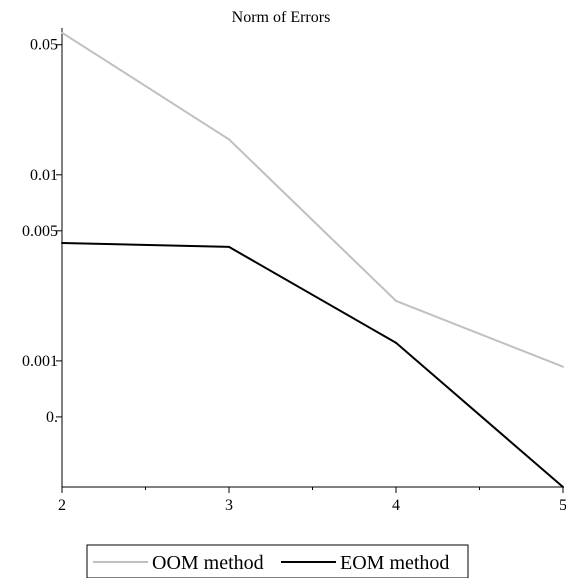  What do you see at coordinates (44, 175) in the screenshot?
I see `y-tick-label: 0.01` at bounding box center [44, 175].